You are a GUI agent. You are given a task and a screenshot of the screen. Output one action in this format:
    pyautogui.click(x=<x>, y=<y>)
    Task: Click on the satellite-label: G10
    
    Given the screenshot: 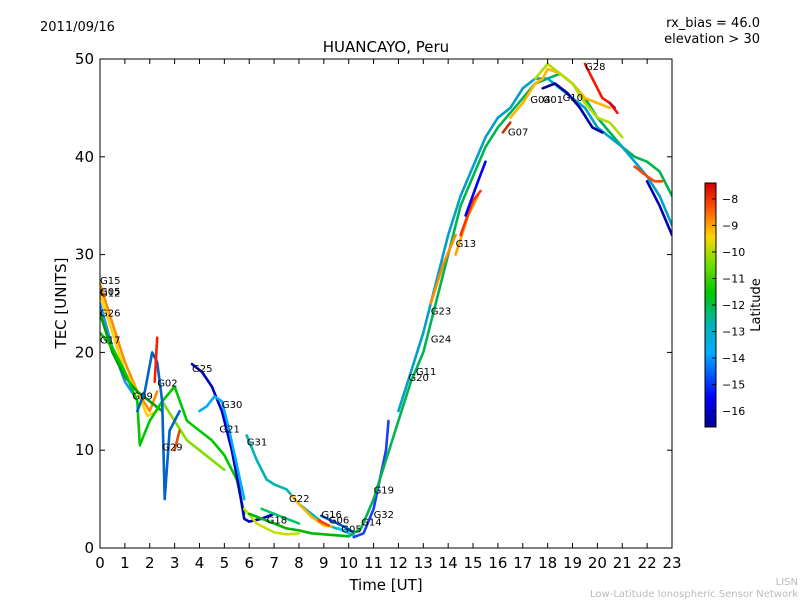 What is the action you would take?
    pyautogui.click(x=573, y=98)
    